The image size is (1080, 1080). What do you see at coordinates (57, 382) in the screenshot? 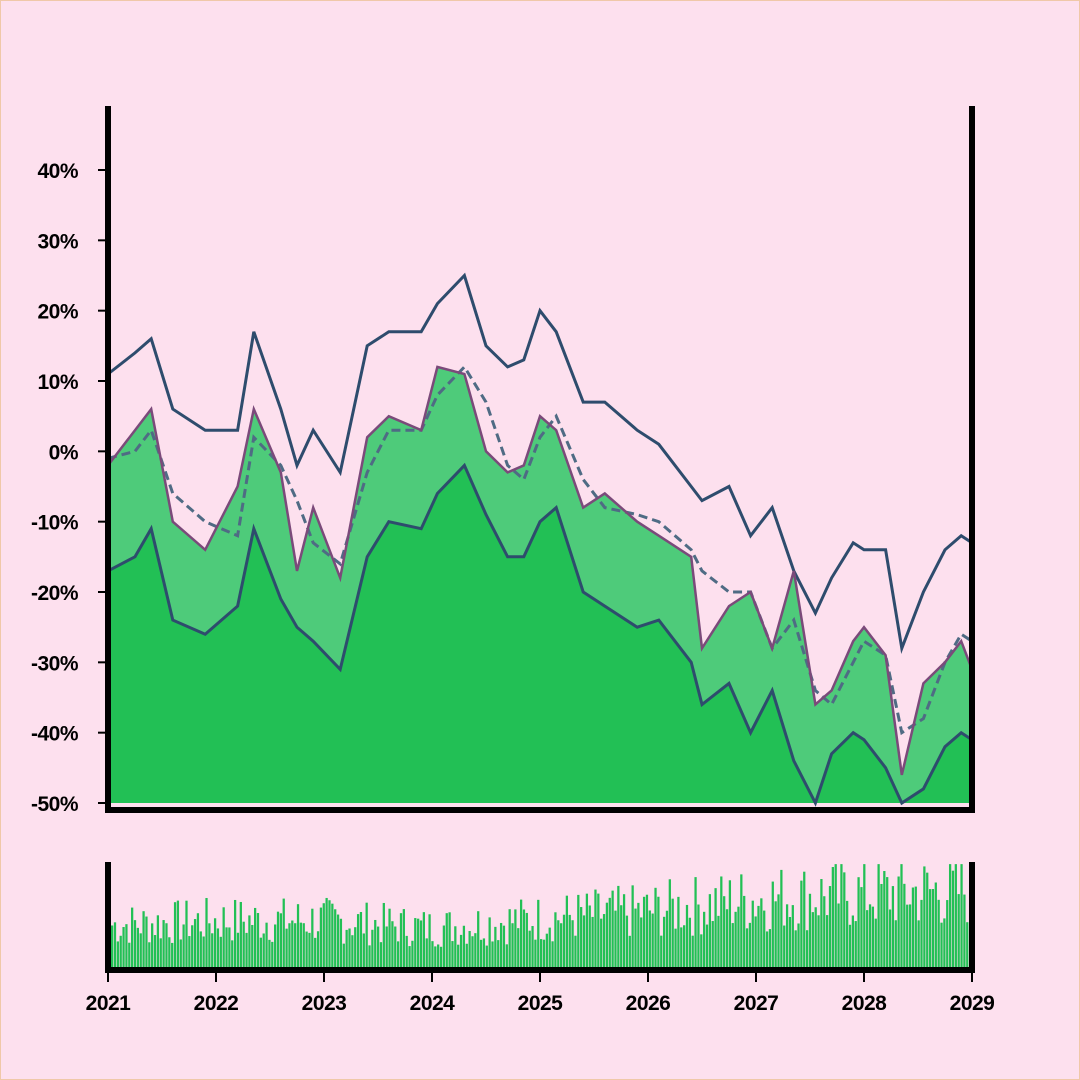
I see `y-tick-label: 10%` at bounding box center [57, 382].